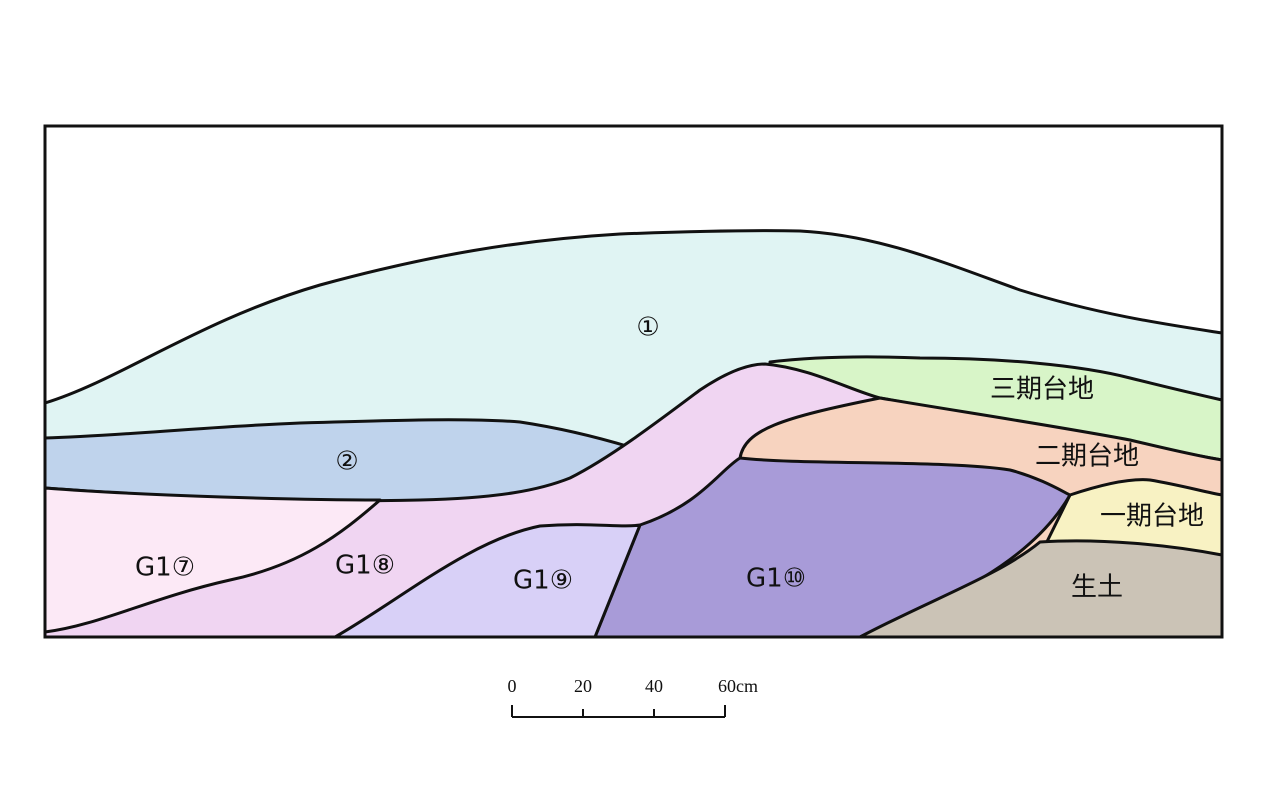  Describe the element at coordinates (165, 568) in the screenshot. I see `layer-label: G1⑦` at that location.